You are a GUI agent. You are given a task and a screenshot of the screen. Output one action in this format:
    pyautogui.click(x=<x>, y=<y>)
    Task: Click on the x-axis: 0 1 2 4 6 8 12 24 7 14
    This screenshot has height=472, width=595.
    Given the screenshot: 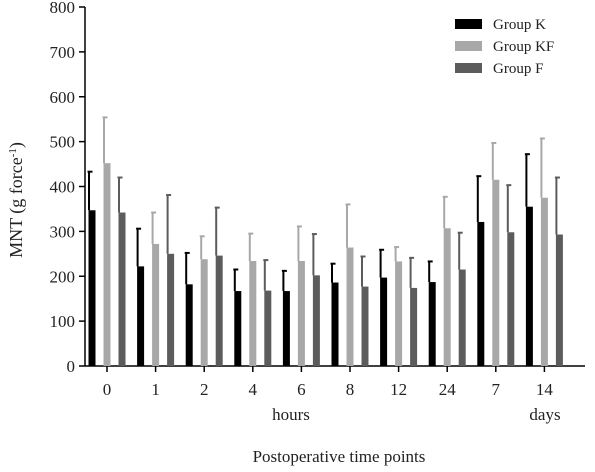 What is the action you would take?
    pyautogui.click(x=335, y=382)
    